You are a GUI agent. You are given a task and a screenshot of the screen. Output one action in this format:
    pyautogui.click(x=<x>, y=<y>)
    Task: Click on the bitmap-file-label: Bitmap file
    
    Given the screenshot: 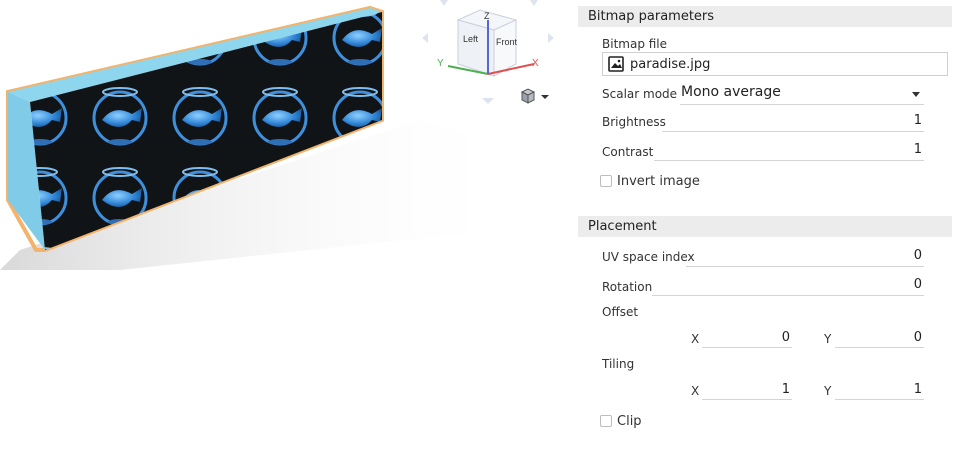 What is the action you would take?
    pyautogui.click(x=635, y=44)
    